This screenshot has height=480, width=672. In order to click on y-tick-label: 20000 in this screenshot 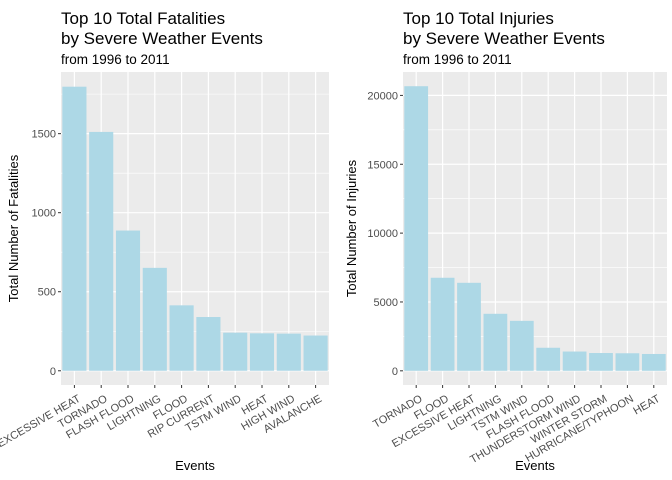, I will do `click(382, 96)`.